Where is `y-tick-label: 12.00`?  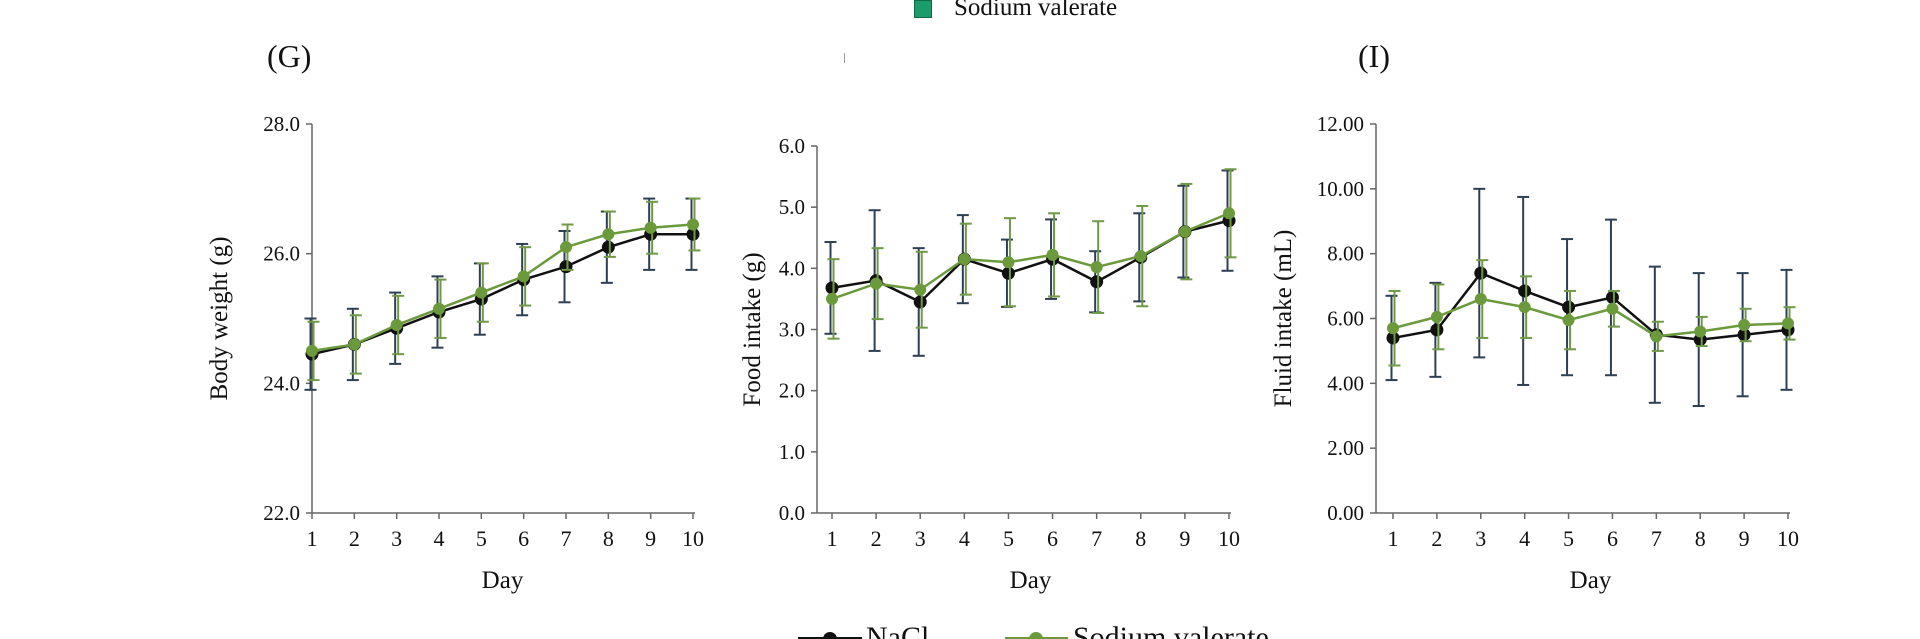 y-tick-label: 12.00 is located at coordinates (1340, 124).